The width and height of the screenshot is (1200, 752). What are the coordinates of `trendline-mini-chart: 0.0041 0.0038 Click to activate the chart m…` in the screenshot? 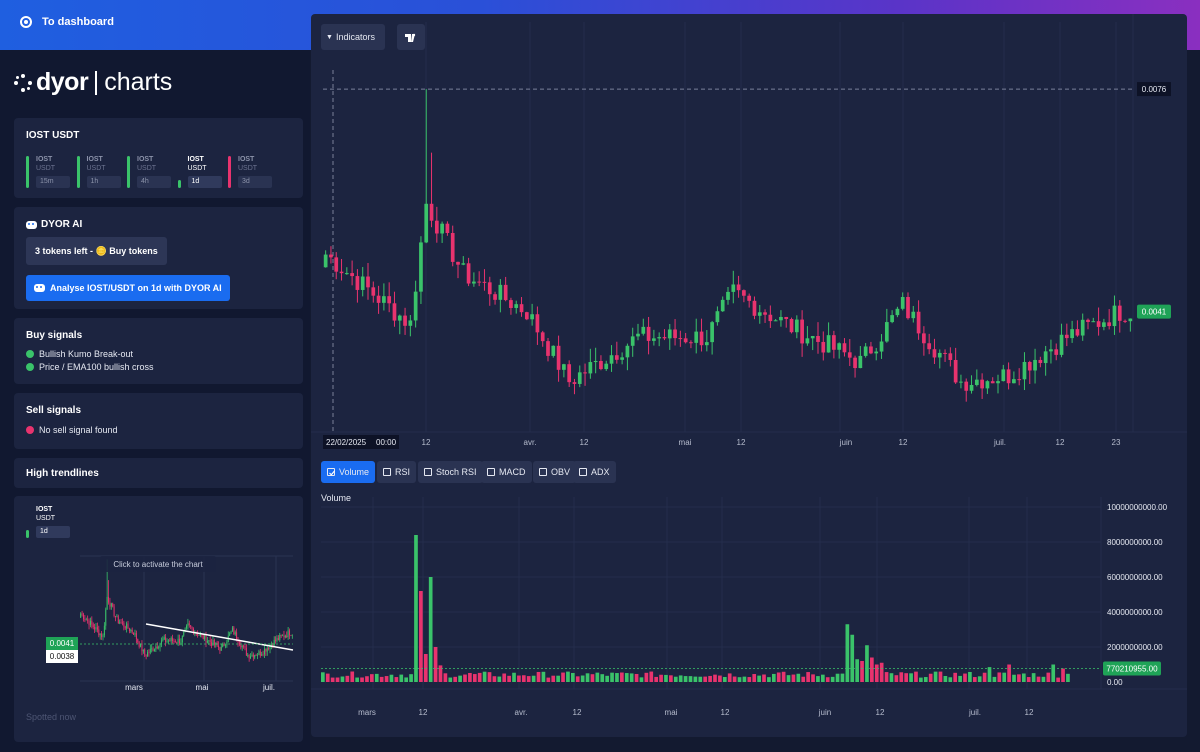 It's located at (158, 619).